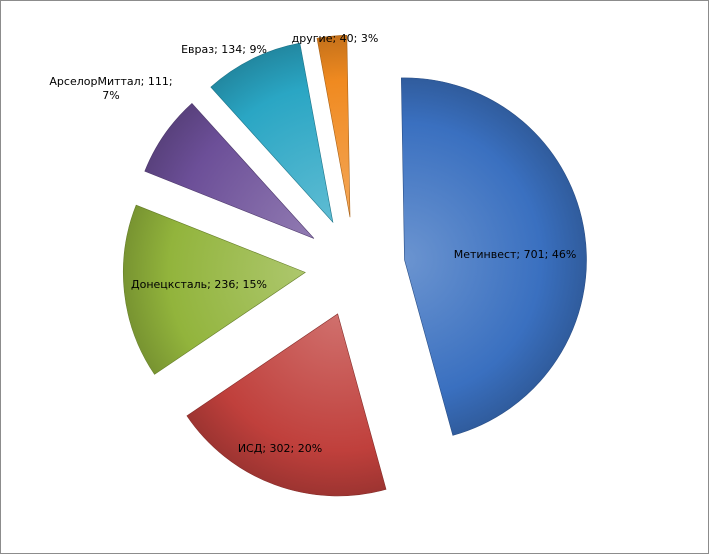 This screenshot has width=709, height=554. I want to click on data-label-2: ИСД; 302; 20%, so click(280, 448).